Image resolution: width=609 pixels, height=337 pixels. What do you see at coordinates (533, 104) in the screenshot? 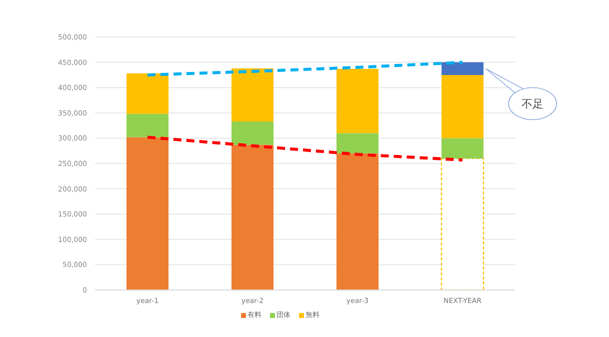
I see `text: 不足` at bounding box center [533, 104].